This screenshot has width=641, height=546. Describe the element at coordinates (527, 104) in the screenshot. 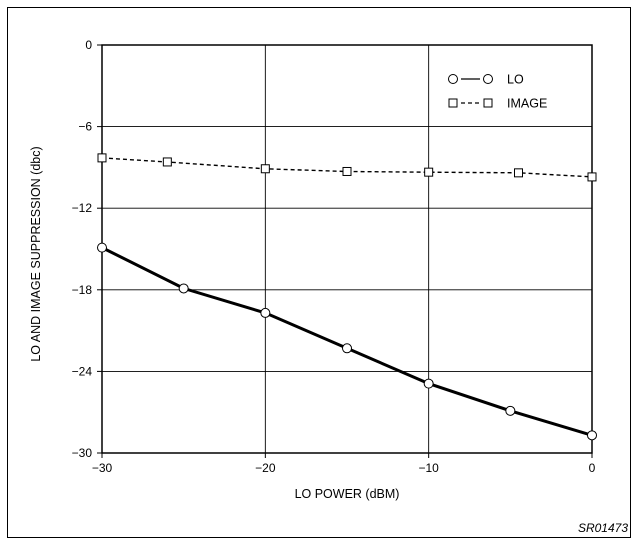

I see `legend-label-image: IMAGE` at that location.